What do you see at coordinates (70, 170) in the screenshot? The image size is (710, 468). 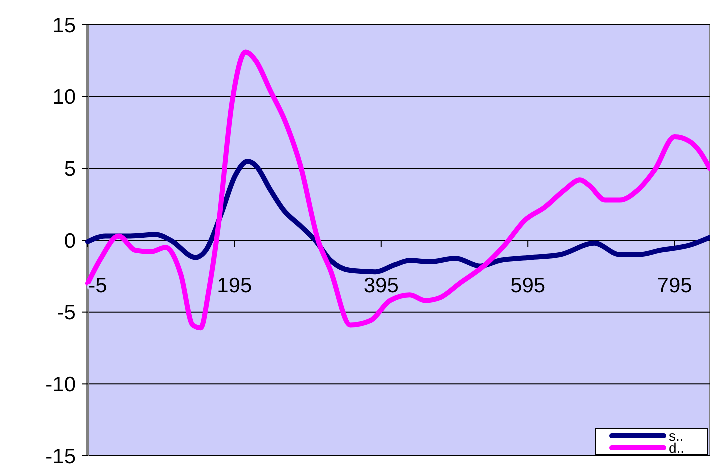 I see `y-tick-label: 5` at bounding box center [70, 170].